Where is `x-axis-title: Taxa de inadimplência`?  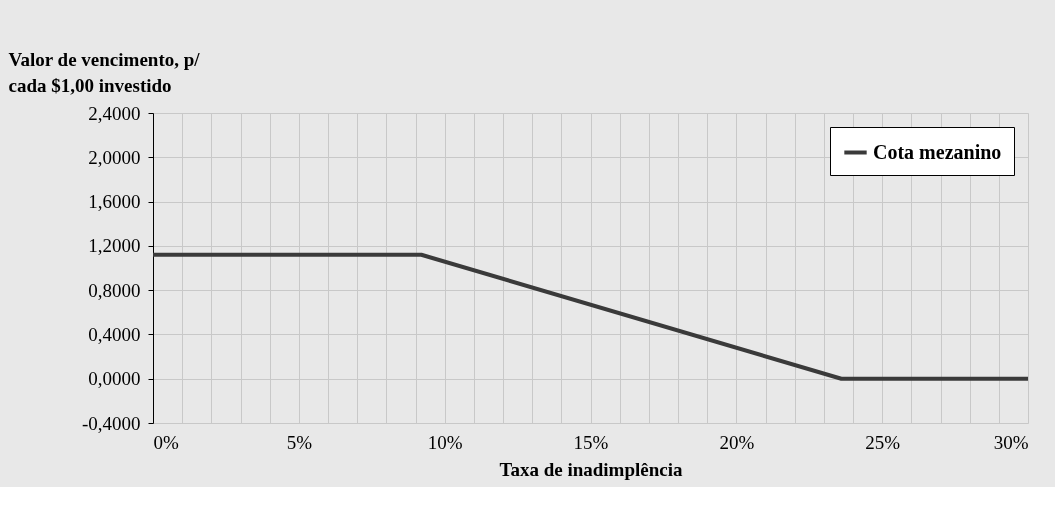
x-axis-title: Taxa de inadimplência is located at coordinates (591, 469).